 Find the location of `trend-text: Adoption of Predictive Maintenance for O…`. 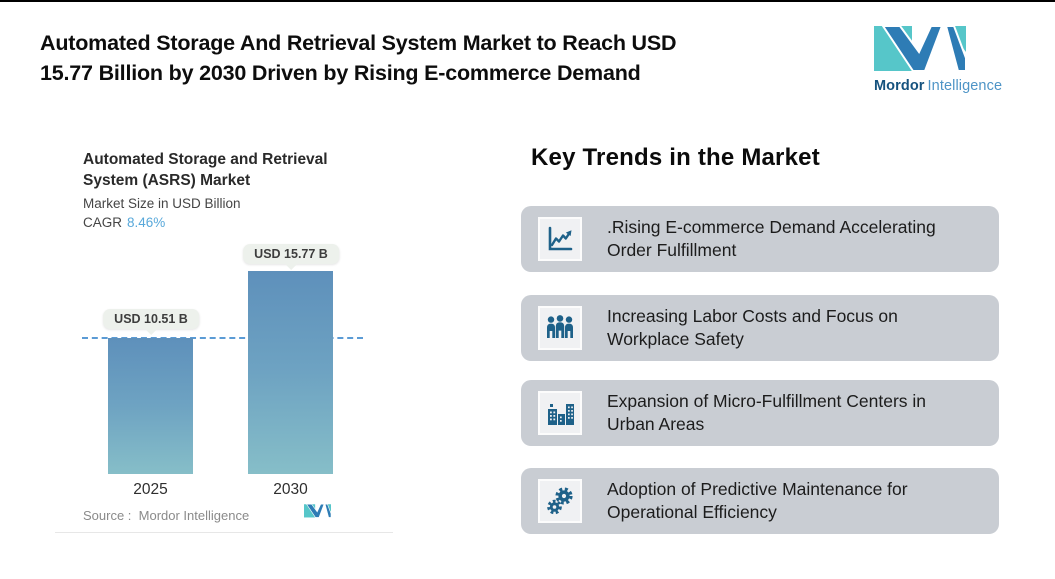

trend-text: Adoption of Predictive Maintenance for O… is located at coordinates (757, 500).